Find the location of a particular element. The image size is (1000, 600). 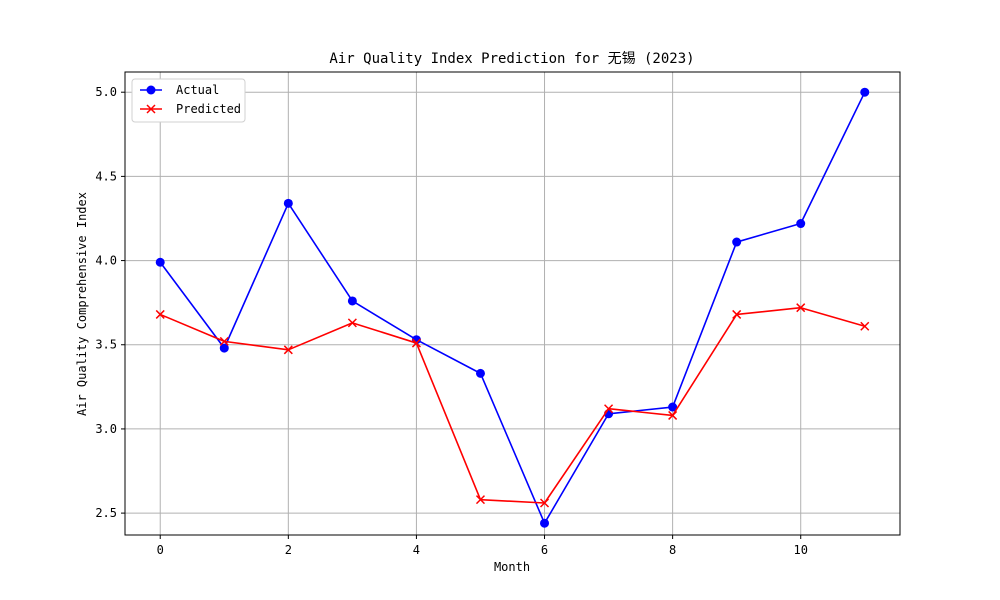

legend-label-actual: Actual is located at coordinates (197, 90).